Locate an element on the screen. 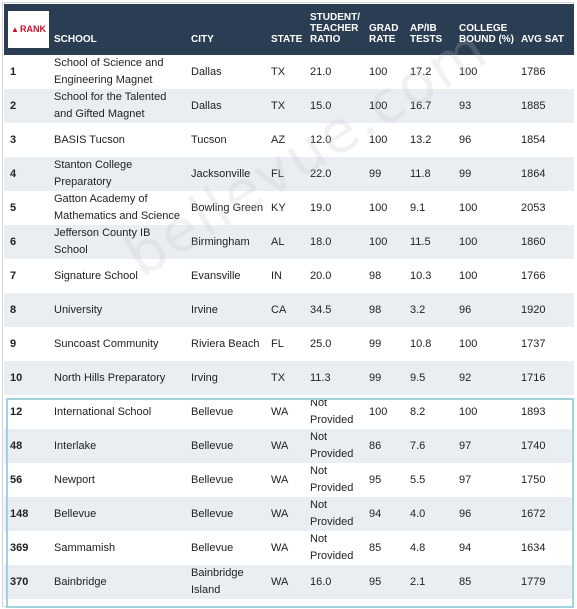 This screenshot has width=577, height=609. avg-sat-cell: 1740 is located at coordinates (533, 445).